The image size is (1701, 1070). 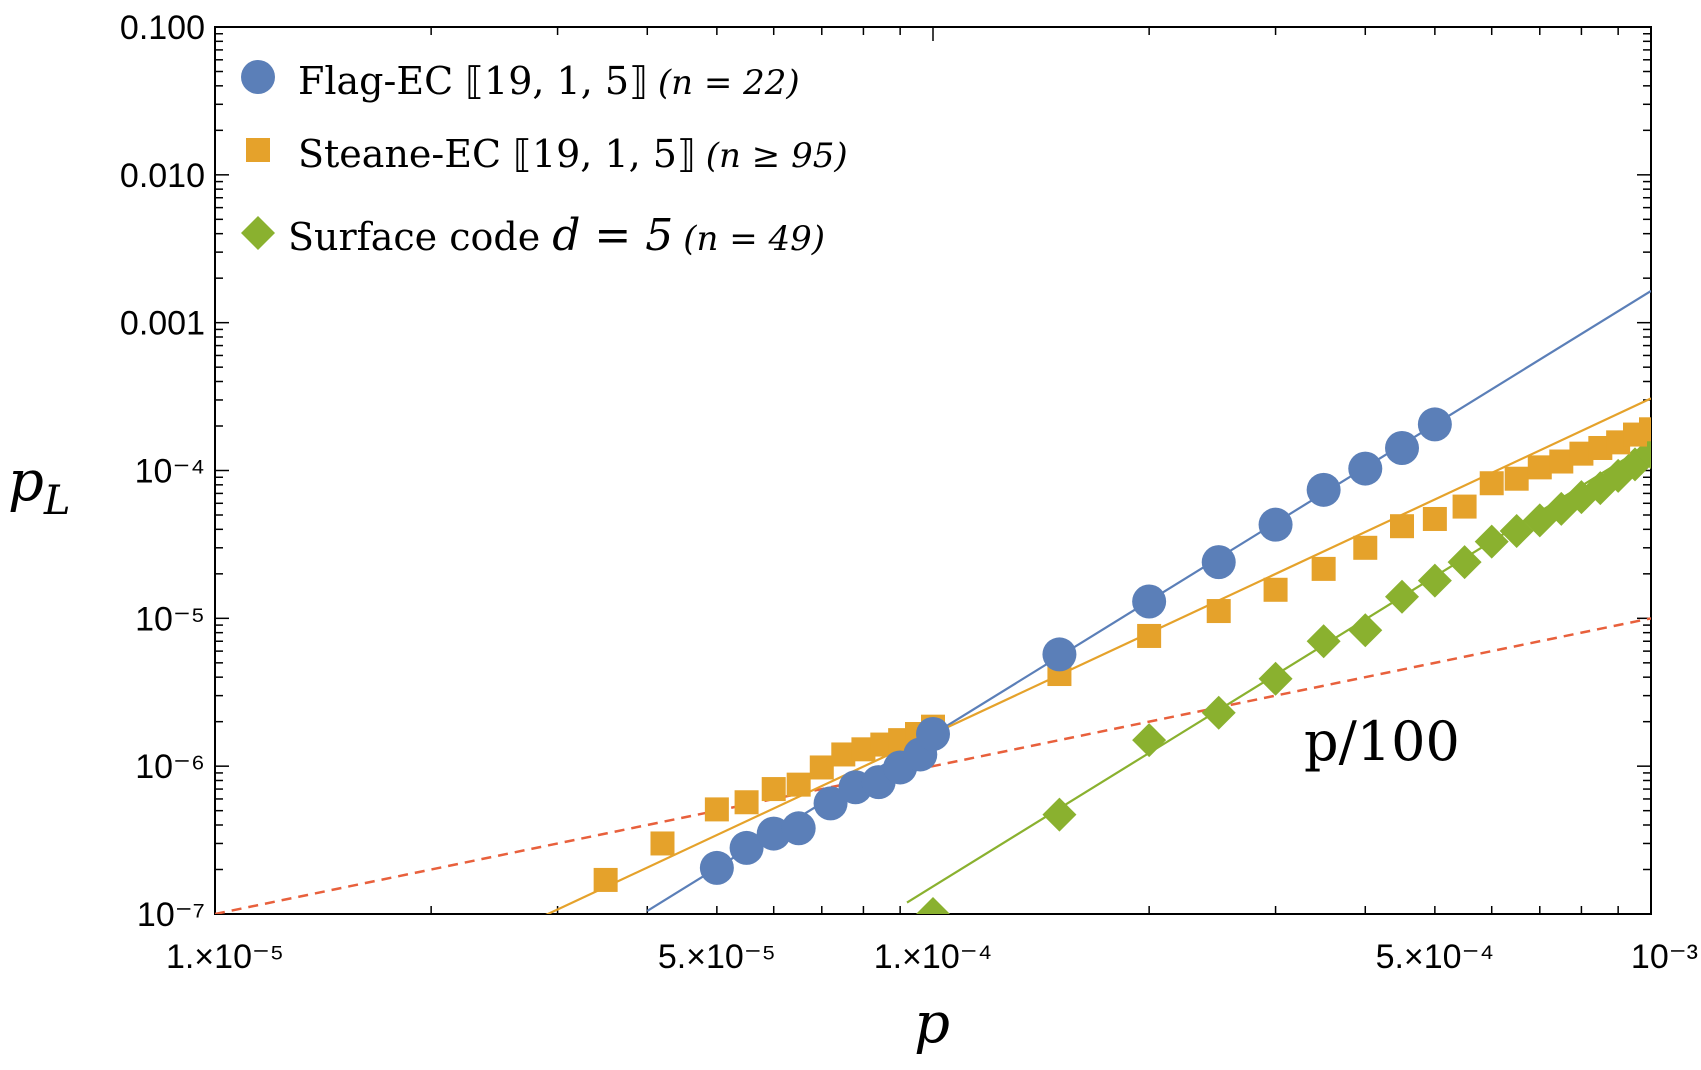 What do you see at coordinates (170, 619) in the screenshot?
I see `y-tick-label: 10⁻⁵` at bounding box center [170, 619].